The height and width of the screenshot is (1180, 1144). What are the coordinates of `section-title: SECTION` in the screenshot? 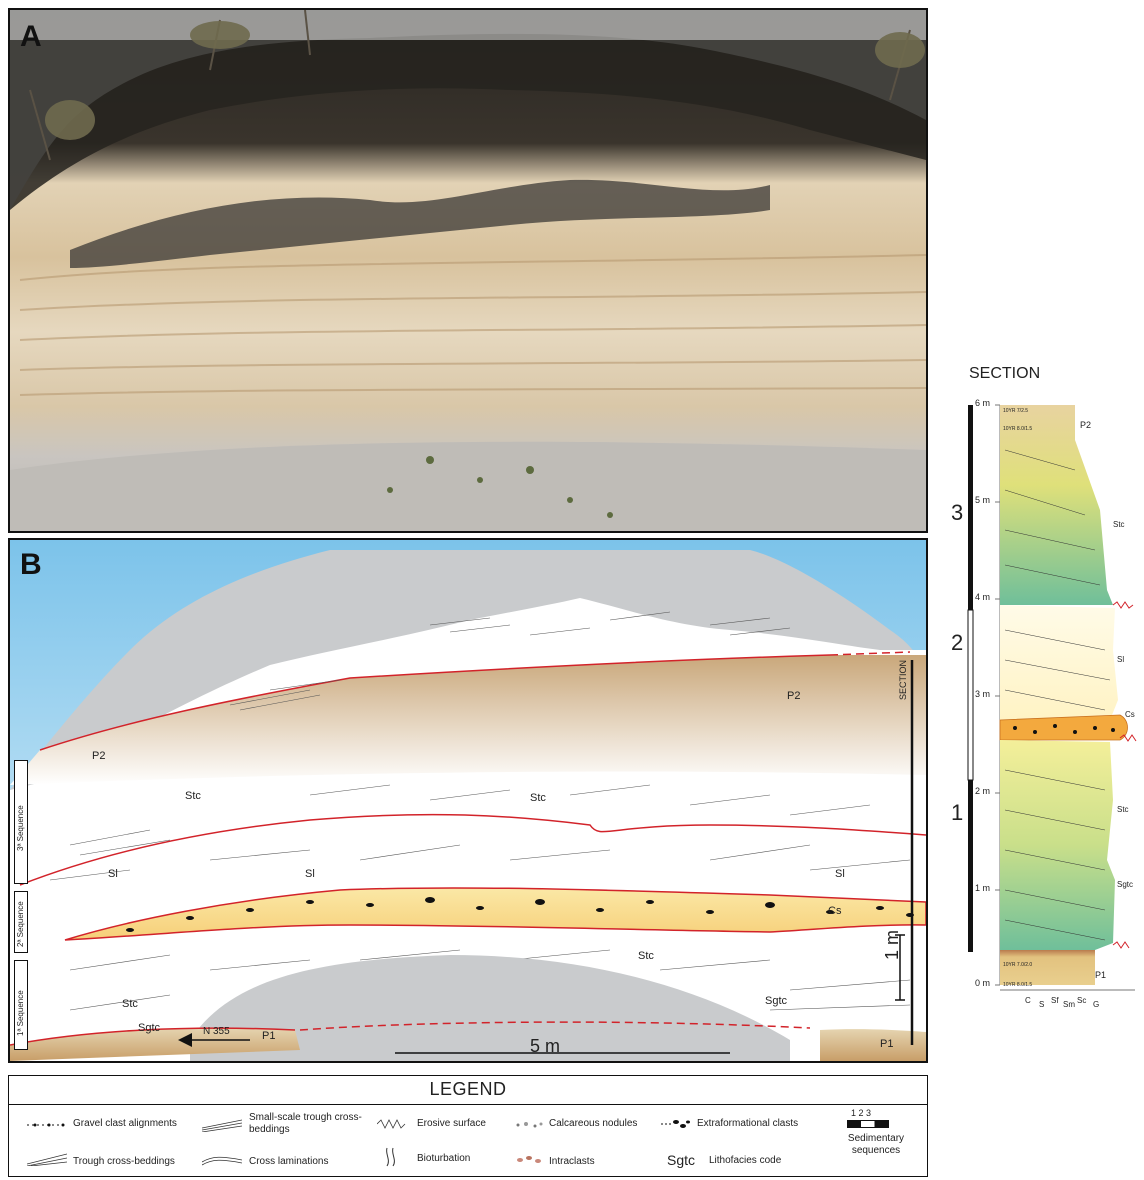 It's located at (1005, 373).